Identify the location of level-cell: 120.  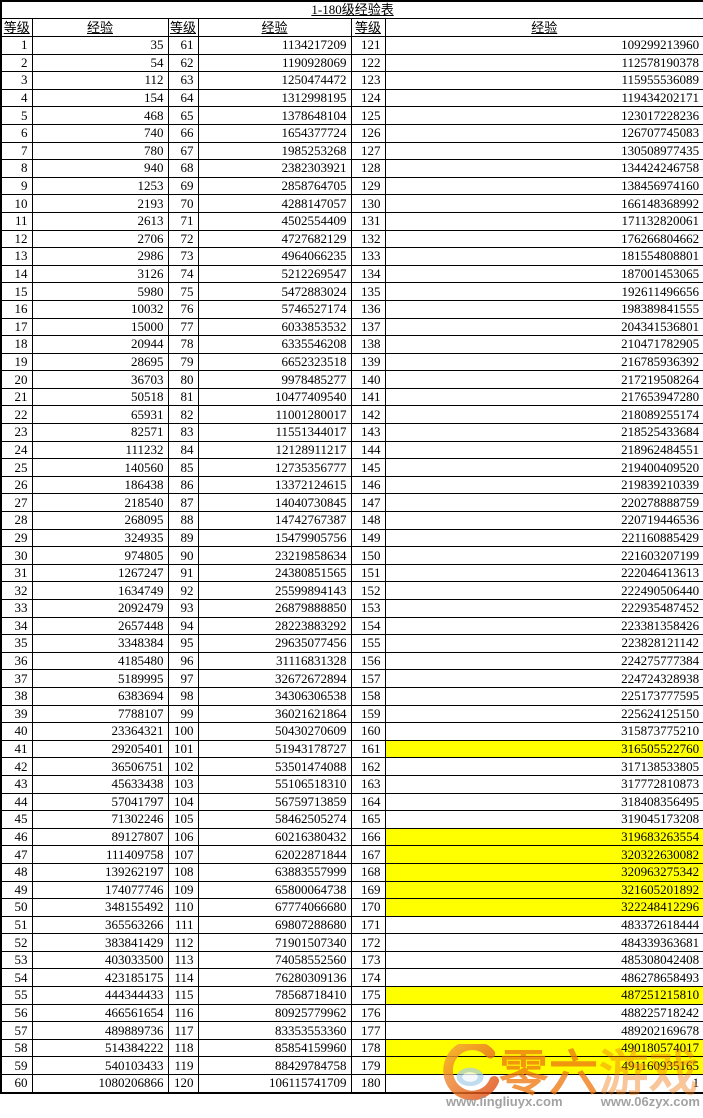
(183, 1084).